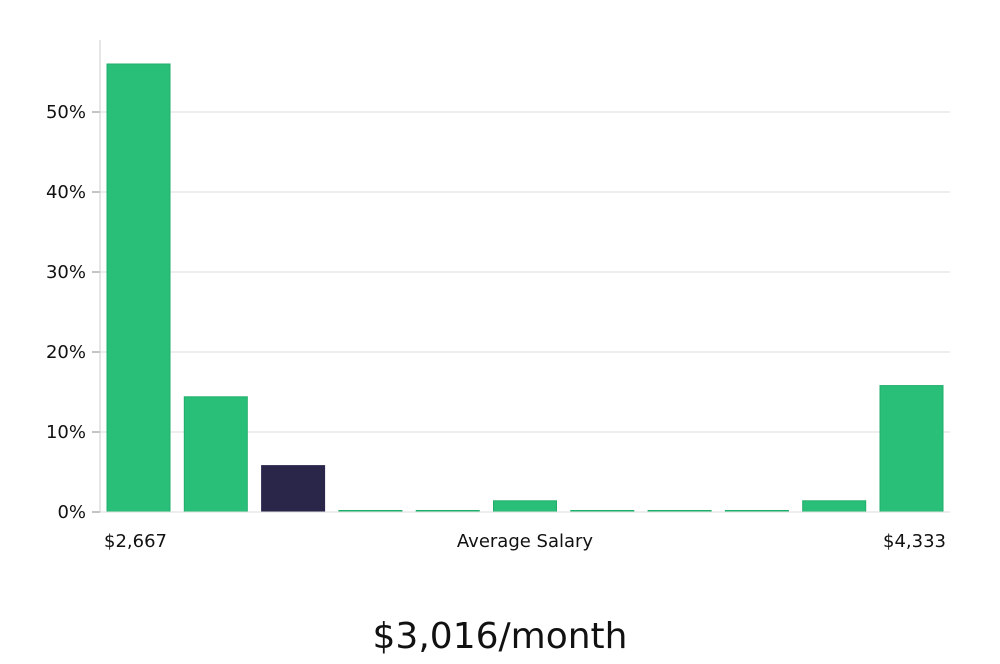 The image size is (1000, 664). Describe the element at coordinates (293, 489) in the screenshot. I see `bar-highlighted` at that location.